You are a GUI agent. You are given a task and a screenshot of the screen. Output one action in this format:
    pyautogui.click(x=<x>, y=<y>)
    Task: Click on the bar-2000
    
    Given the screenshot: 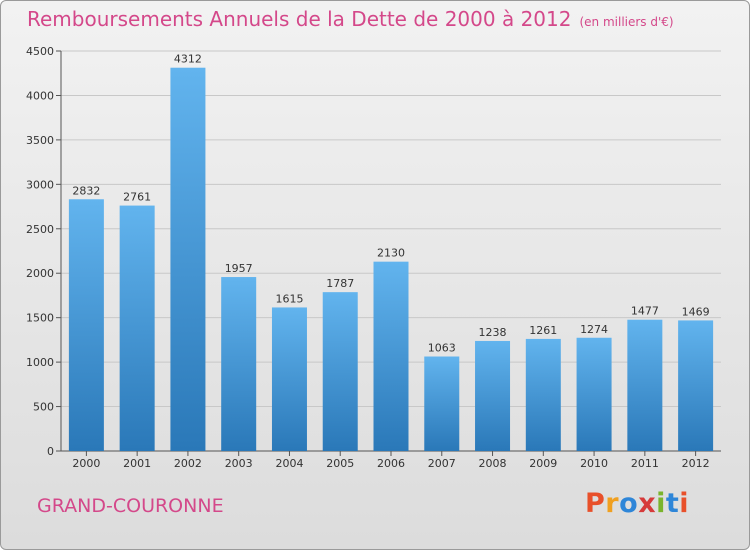 What is the action you would take?
    pyautogui.click(x=86, y=325)
    